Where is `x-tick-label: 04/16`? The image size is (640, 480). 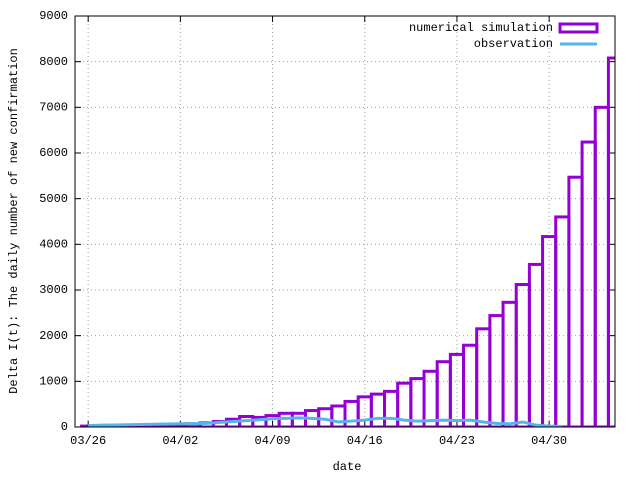 x-tick-label: 04/16 is located at coordinates (365, 441).